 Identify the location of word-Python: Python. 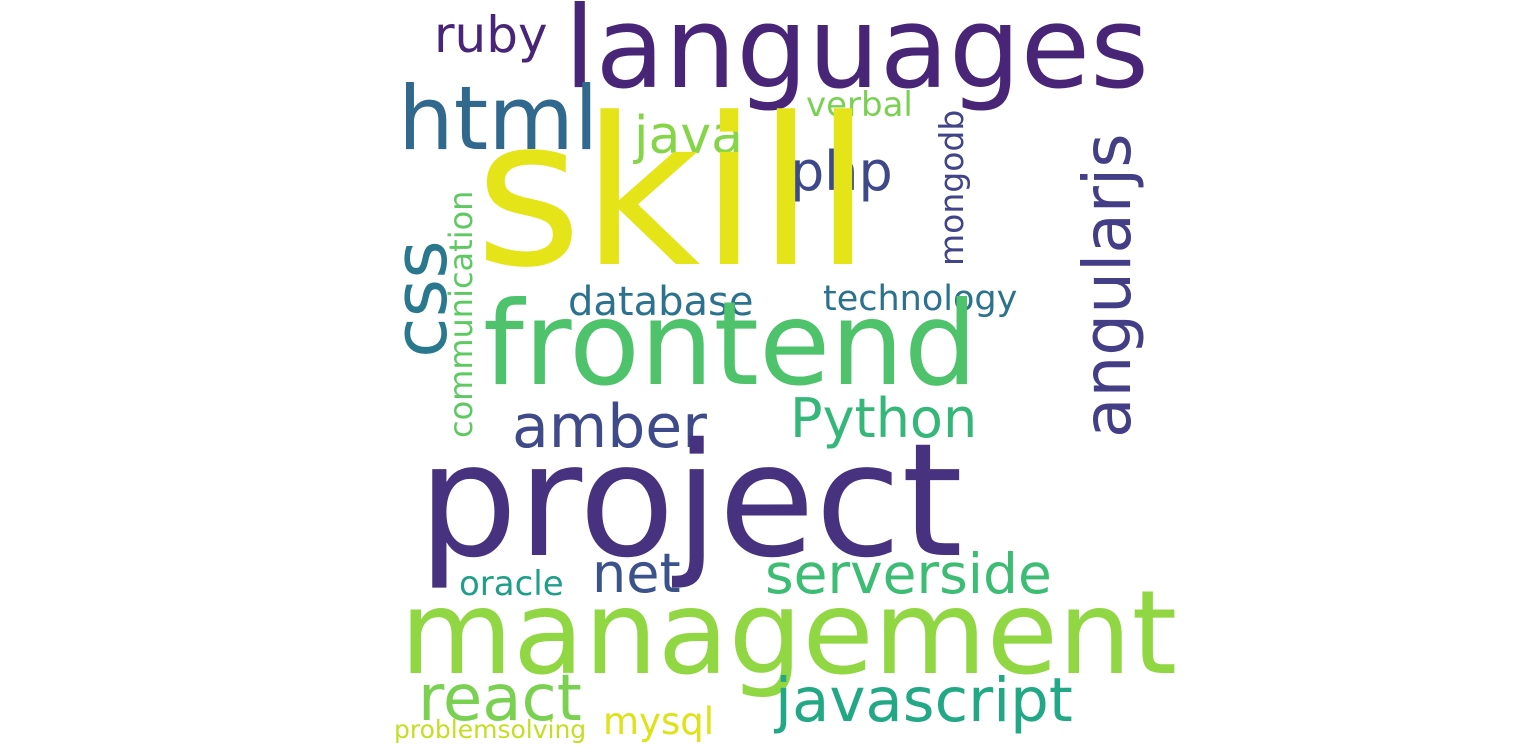
(884, 418).